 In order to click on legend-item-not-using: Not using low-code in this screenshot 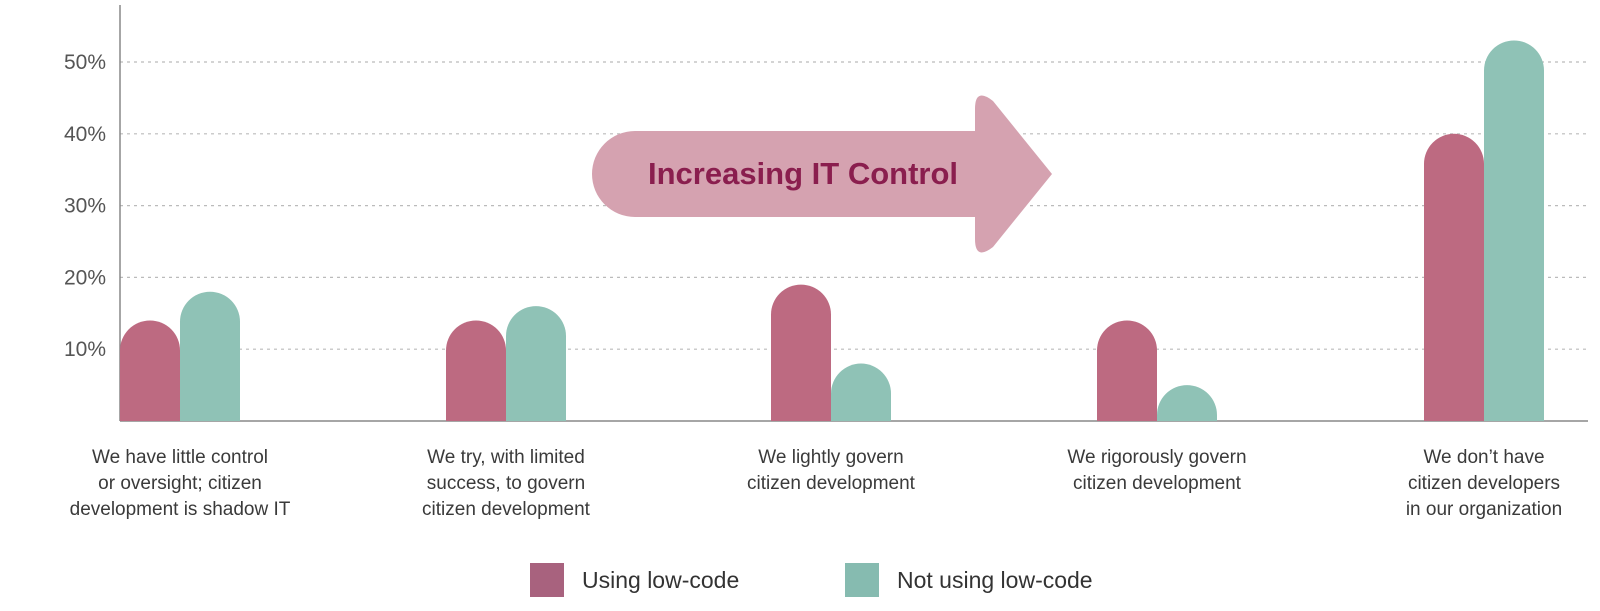, I will do `click(969, 580)`.